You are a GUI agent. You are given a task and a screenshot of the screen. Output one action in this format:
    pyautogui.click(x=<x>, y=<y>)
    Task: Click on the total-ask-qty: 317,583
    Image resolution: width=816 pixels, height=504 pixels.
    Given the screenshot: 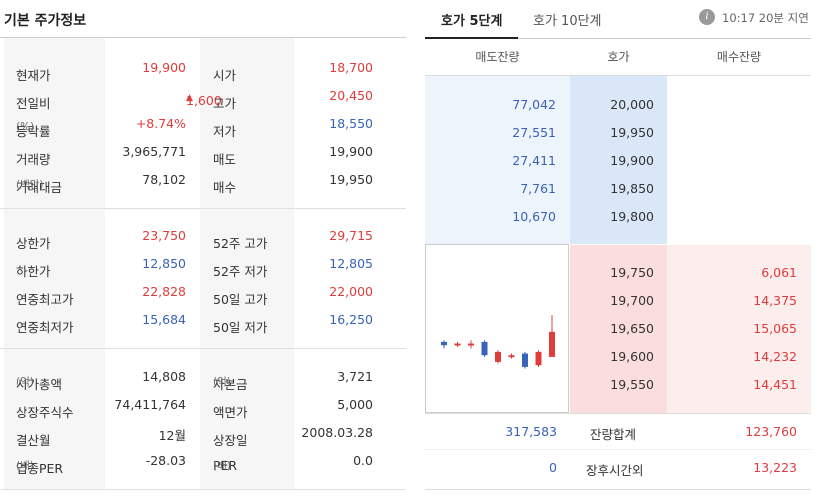 What is the action you would take?
    pyautogui.click(x=531, y=431)
    